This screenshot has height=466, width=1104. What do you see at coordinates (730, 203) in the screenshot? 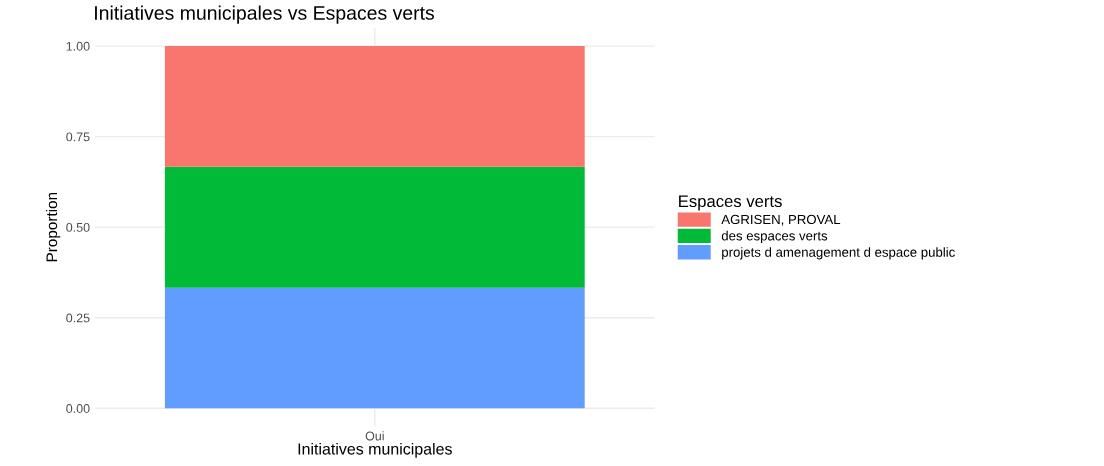
I see `legend-title: Espaces verts` at bounding box center [730, 203].